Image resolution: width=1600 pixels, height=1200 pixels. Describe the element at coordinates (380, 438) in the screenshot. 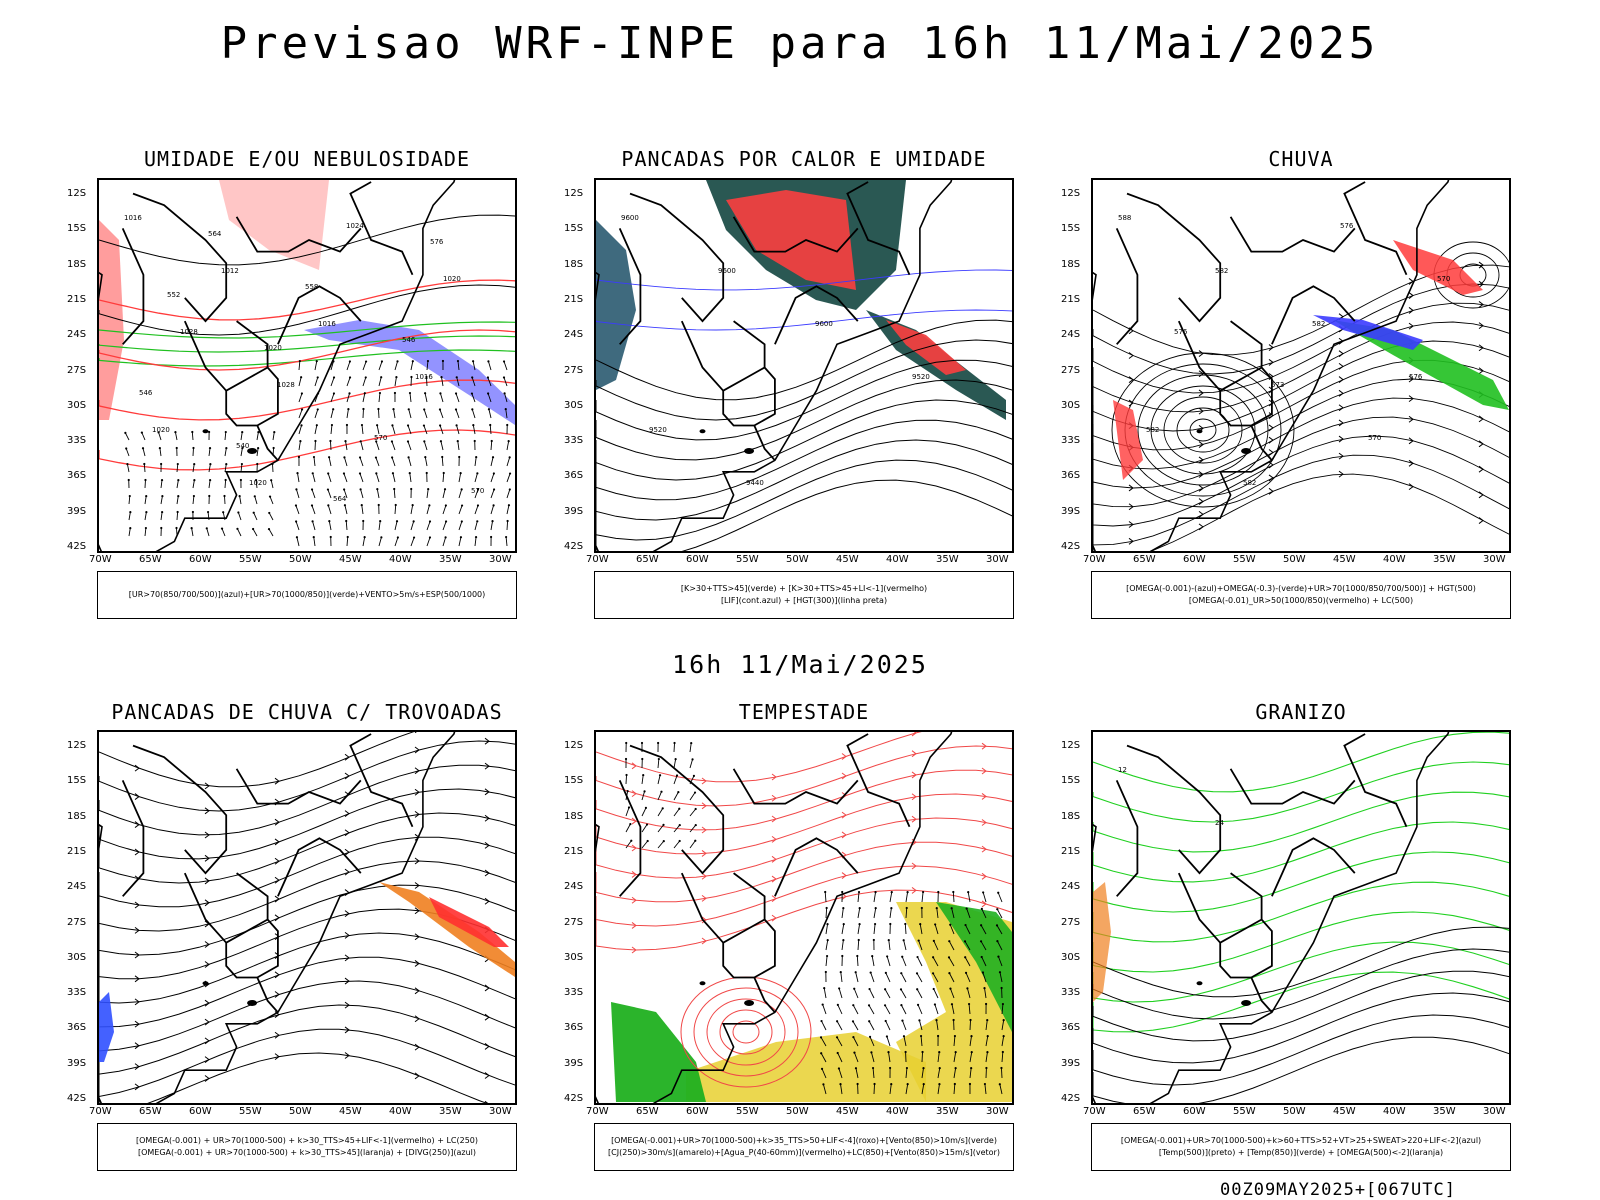

I see `contour-label: 570` at that location.